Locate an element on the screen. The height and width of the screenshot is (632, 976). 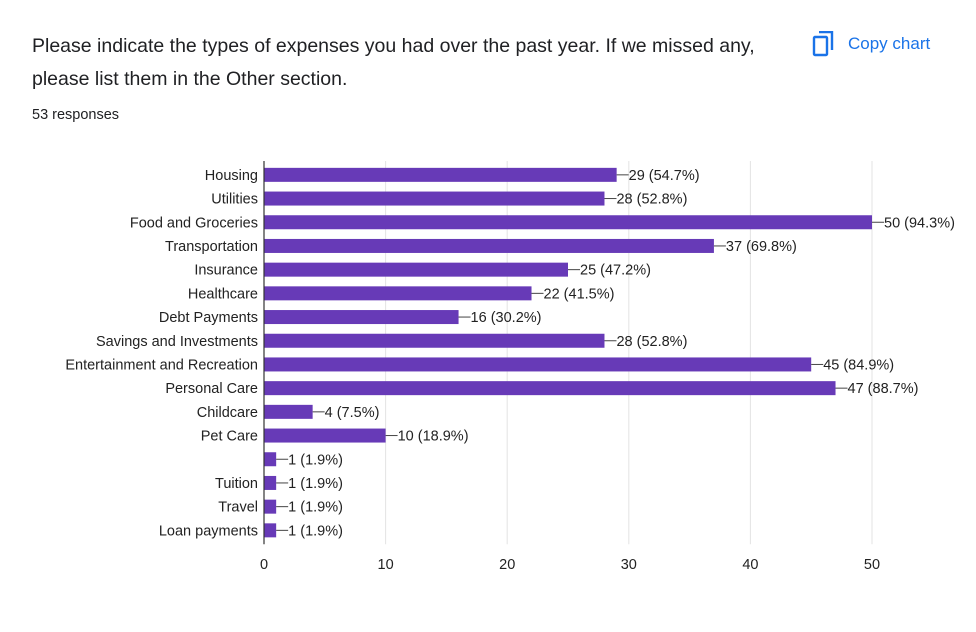
x-tick-label: 50 is located at coordinates (872, 565).